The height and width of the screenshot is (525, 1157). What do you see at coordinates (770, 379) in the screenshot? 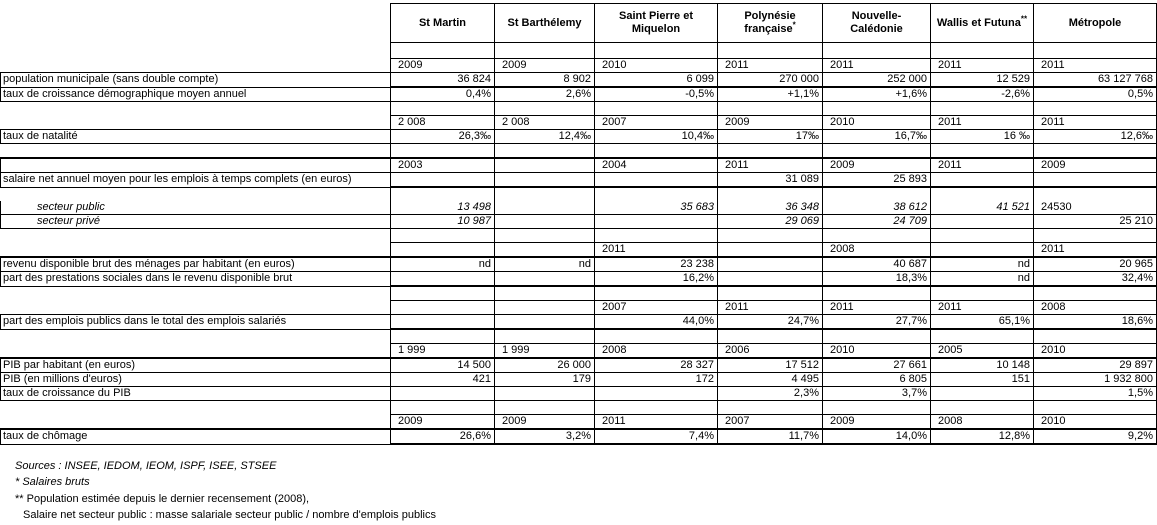
I see `value-cell: 4 495` at bounding box center [770, 379].